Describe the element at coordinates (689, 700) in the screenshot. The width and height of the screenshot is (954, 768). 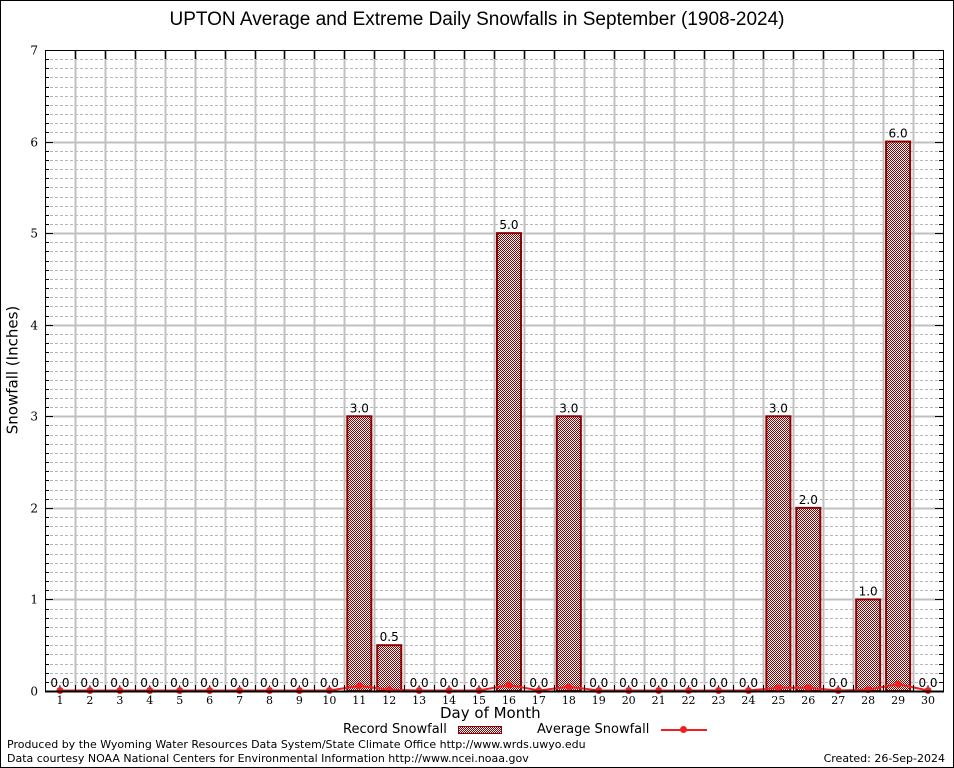
I see `x-tick-label: 22` at that location.